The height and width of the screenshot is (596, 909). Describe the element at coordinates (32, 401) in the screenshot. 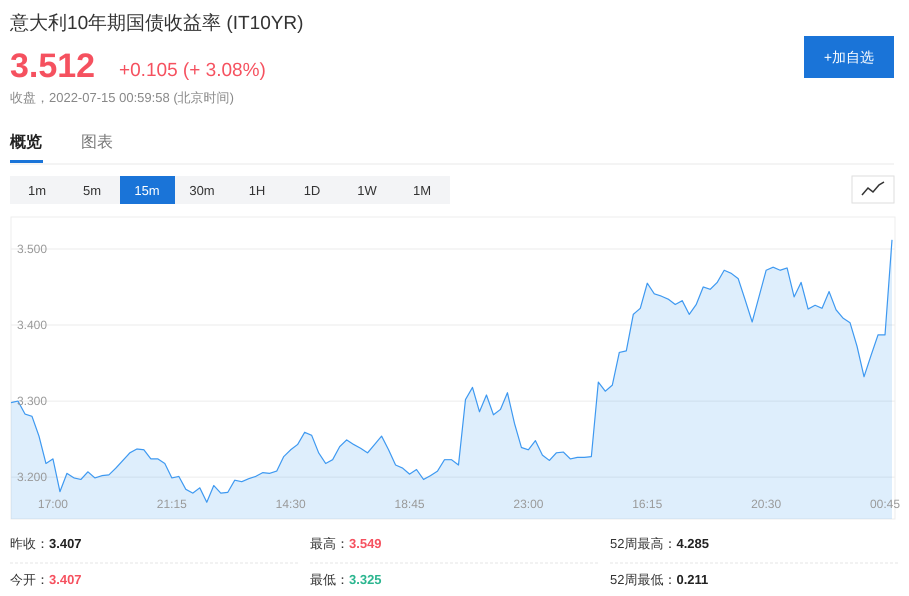

I see `y-tick-label: 3.300` at that location.